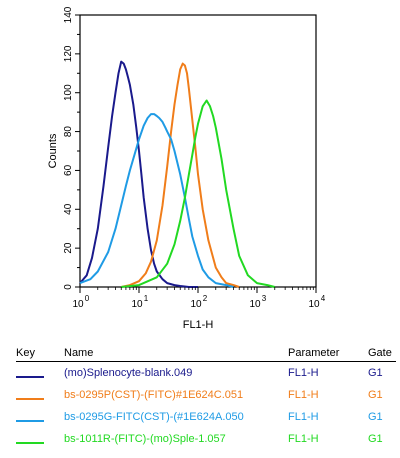 The image size is (400, 458). I want to click on x-tick-label-exponent: 1, so click(146, 298).